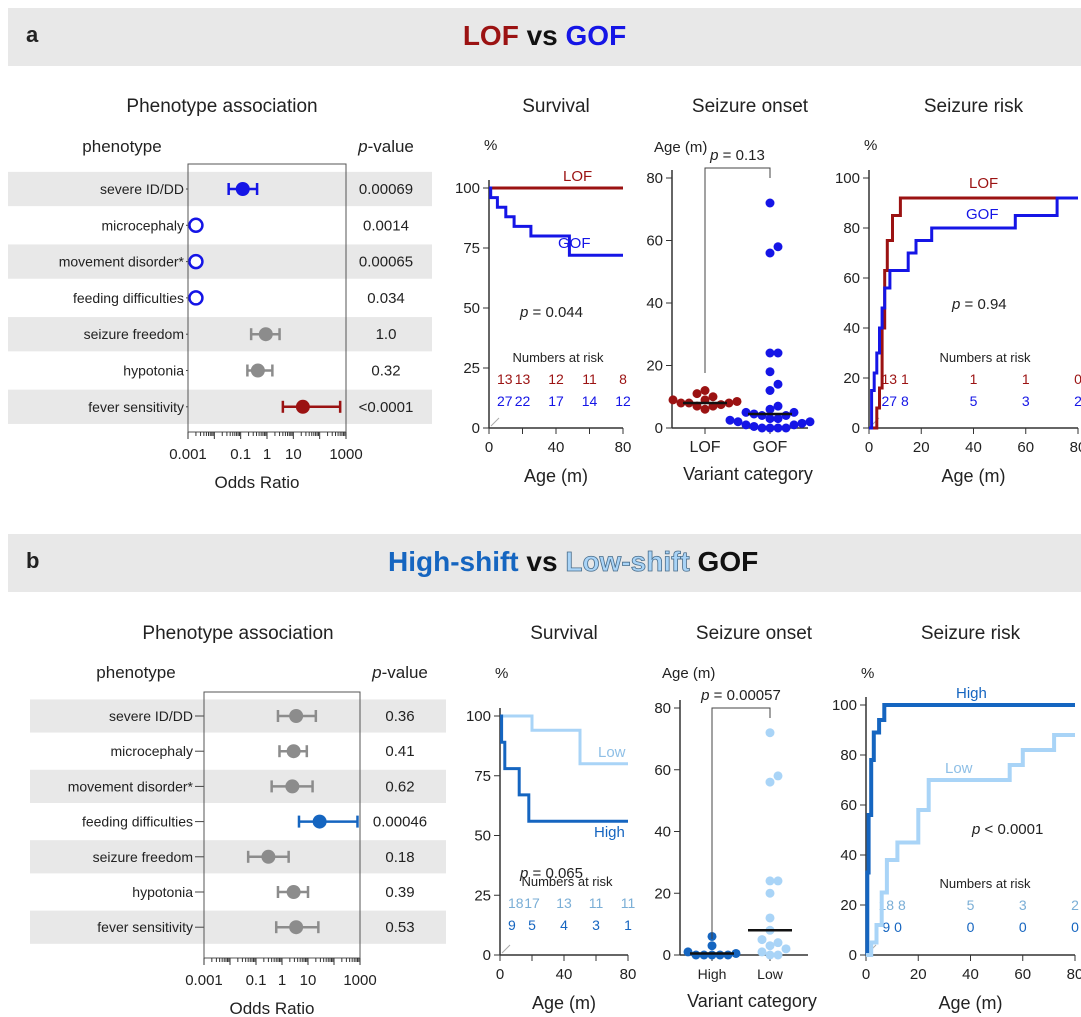  What do you see at coordinates (1077, 401) in the screenshot?
I see `risk-count: 2` at bounding box center [1077, 401].